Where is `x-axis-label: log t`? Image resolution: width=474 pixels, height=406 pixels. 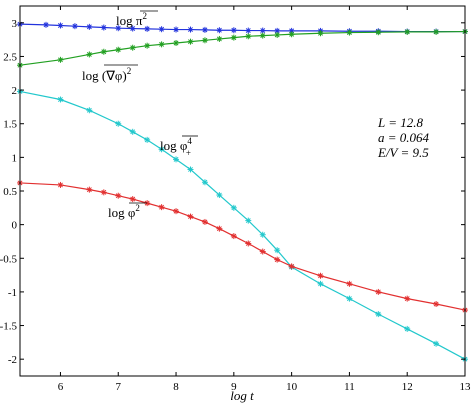
x-axis-label: log t is located at coordinates (242, 395).